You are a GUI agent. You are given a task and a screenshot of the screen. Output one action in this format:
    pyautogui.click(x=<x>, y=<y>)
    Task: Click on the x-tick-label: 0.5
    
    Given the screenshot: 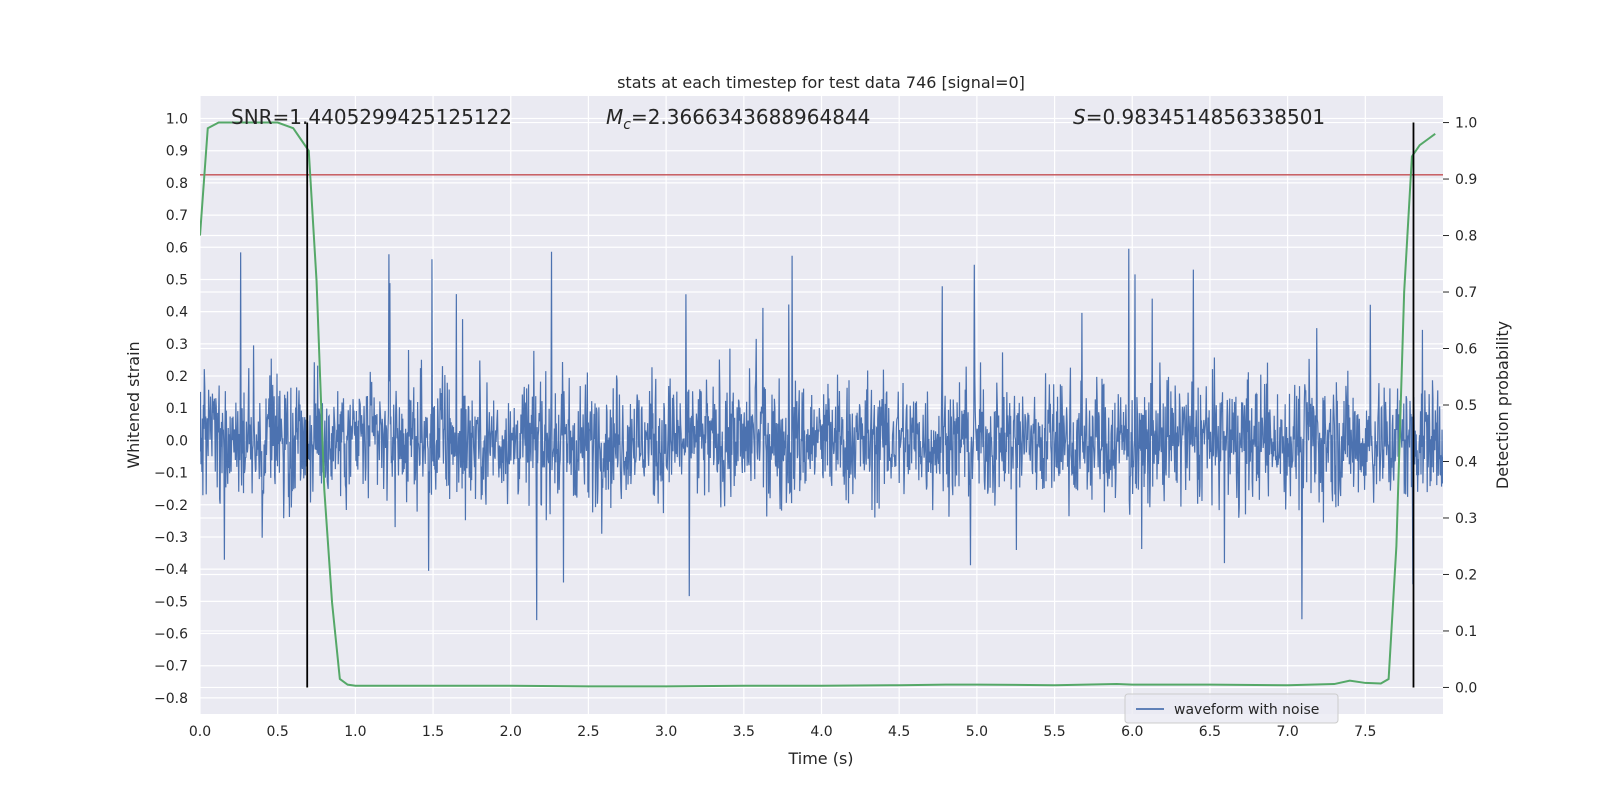 What is the action you would take?
    pyautogui.click(x=278, y=732)
    